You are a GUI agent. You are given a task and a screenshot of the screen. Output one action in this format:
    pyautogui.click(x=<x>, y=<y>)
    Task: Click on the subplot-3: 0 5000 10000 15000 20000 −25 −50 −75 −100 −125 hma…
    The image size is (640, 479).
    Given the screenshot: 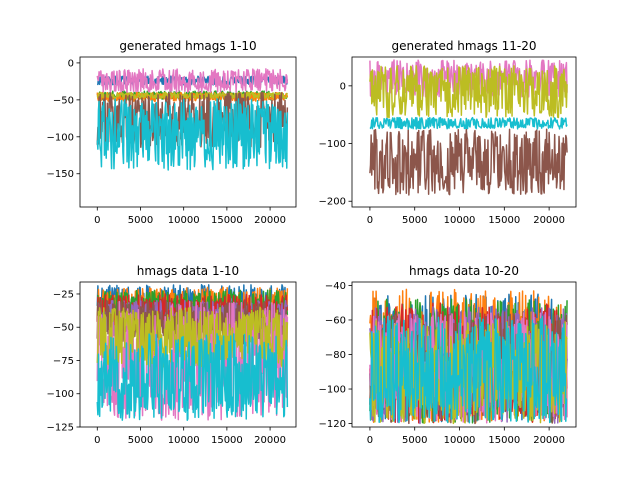 What is the action you would take?
    pyautogui.click(x=172, y=355)
    